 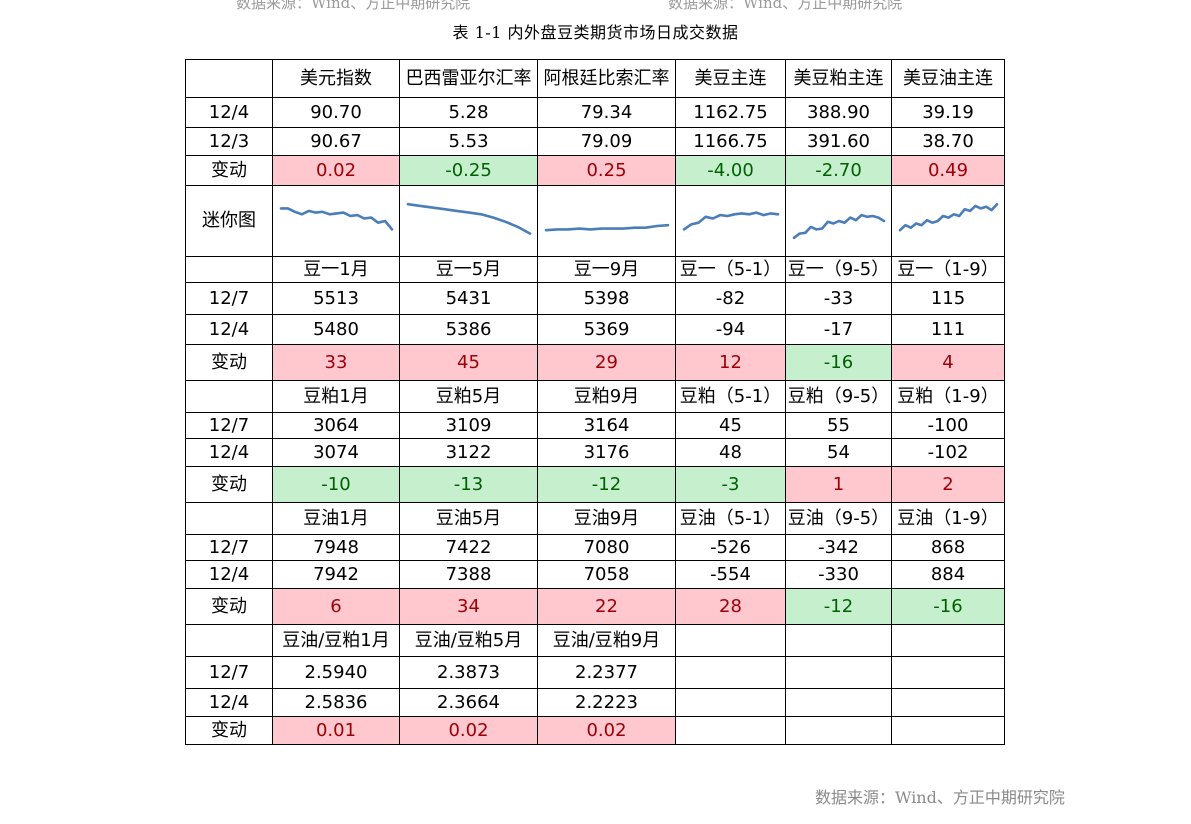 What do you see at coordinates (838, 396) in the screenshot?
I see `column-header: 豆粕（9-5）` at bounding box center [838, 396].